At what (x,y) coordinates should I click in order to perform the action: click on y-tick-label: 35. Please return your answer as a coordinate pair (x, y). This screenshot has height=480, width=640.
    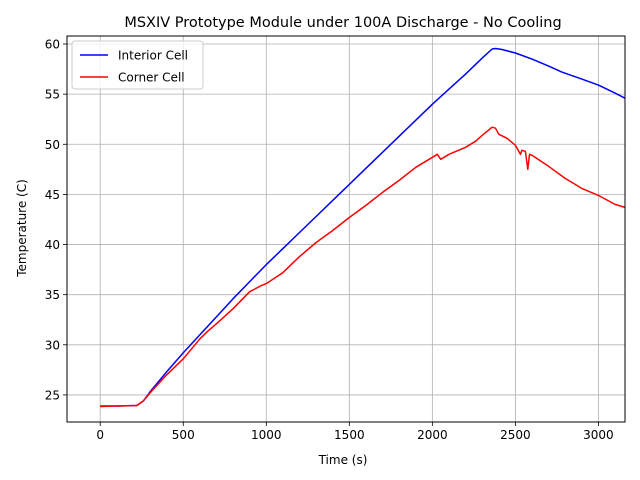
    Looking at the image, I should click on (52, 295).